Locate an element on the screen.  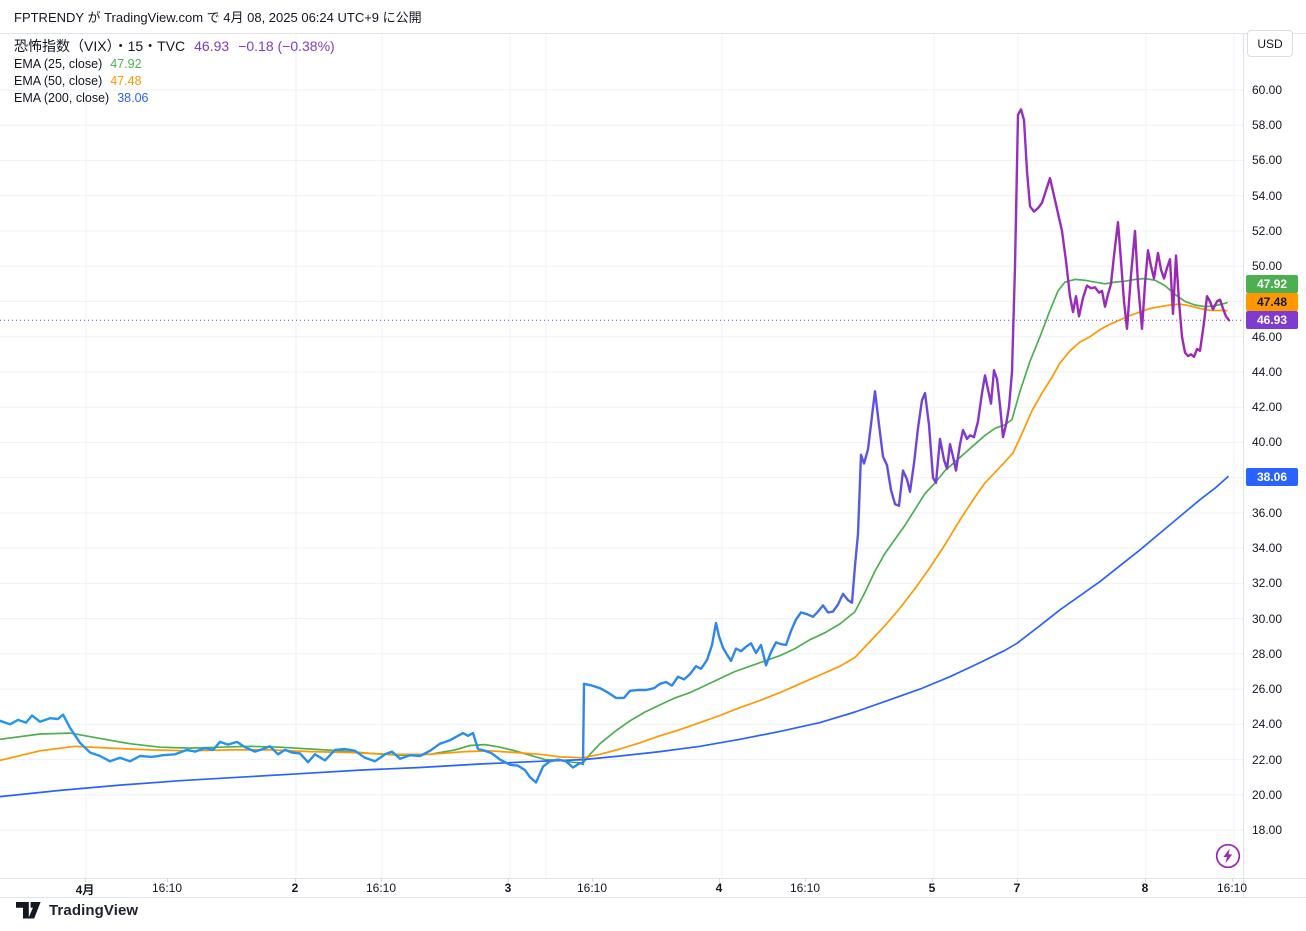
time-axis-divider is located at coordinates (653, 878).